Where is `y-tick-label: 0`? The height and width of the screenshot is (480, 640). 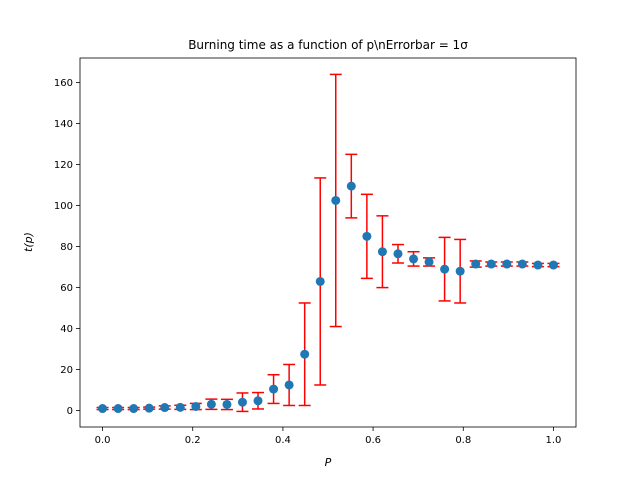
y-tick-label: 0 is located at coordinates (70, 411).